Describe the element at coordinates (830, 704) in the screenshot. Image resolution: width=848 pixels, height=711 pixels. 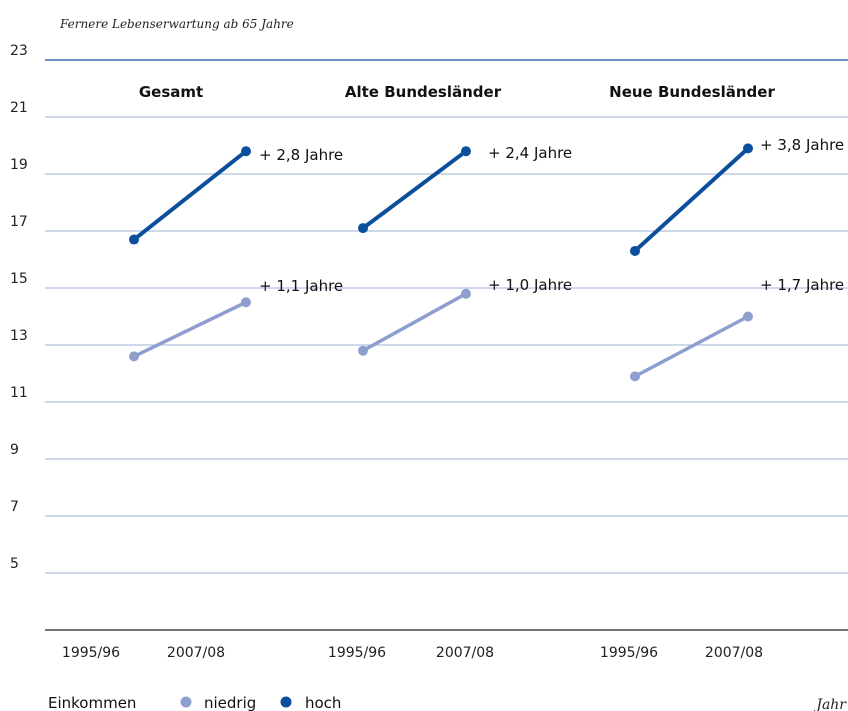
I see `x-axis-label: Jahr` at that location.